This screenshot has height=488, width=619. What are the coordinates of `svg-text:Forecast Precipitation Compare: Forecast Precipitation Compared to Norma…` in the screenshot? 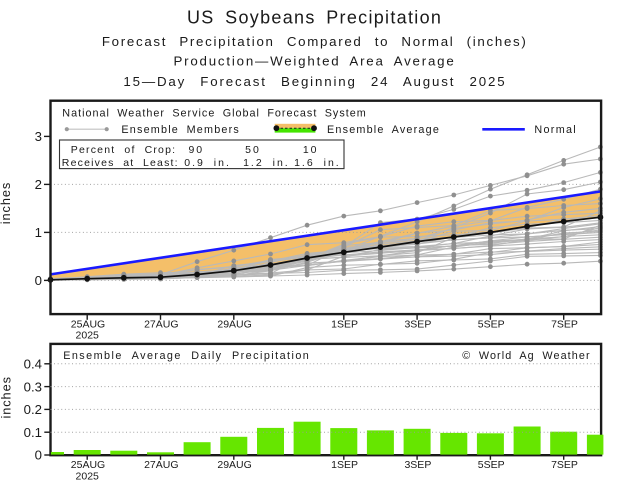 It's located at (315, 41).